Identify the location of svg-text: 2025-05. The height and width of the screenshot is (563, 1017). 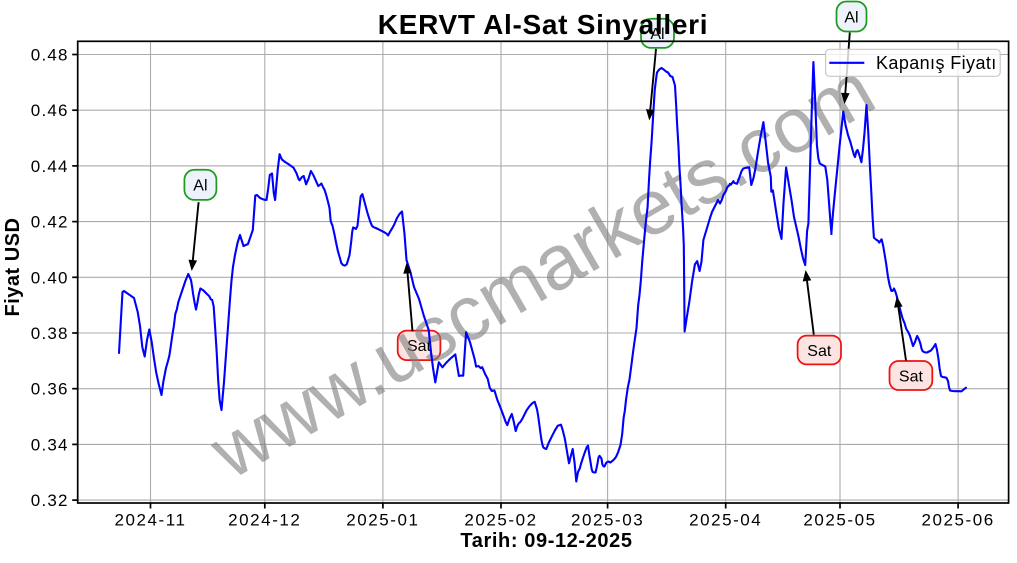
(839, 520).